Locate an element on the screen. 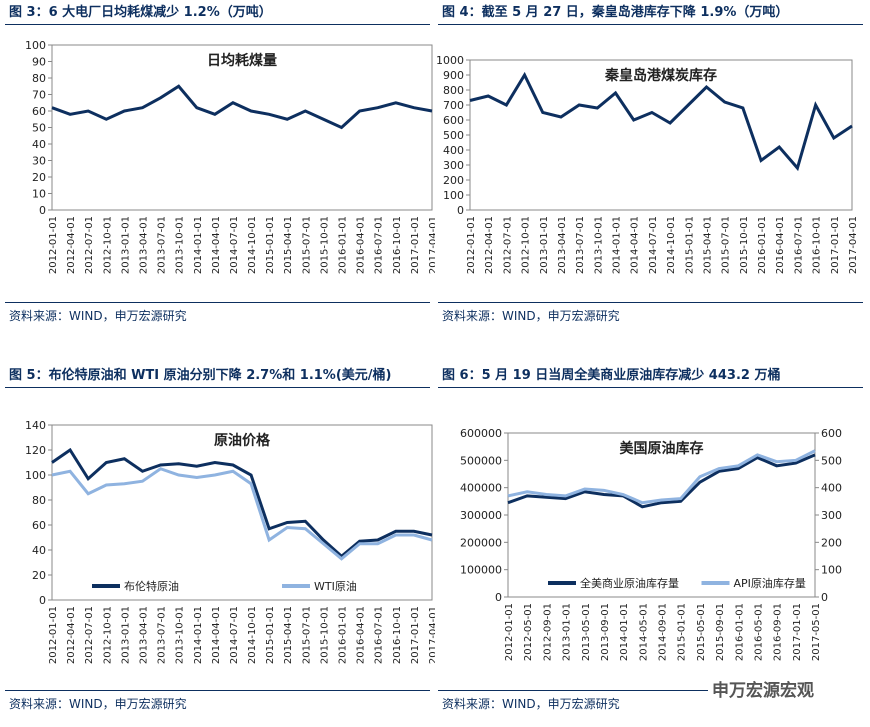 The image size is (870, 727). y-tick-label: 90 is located at coordinates (39, 62).